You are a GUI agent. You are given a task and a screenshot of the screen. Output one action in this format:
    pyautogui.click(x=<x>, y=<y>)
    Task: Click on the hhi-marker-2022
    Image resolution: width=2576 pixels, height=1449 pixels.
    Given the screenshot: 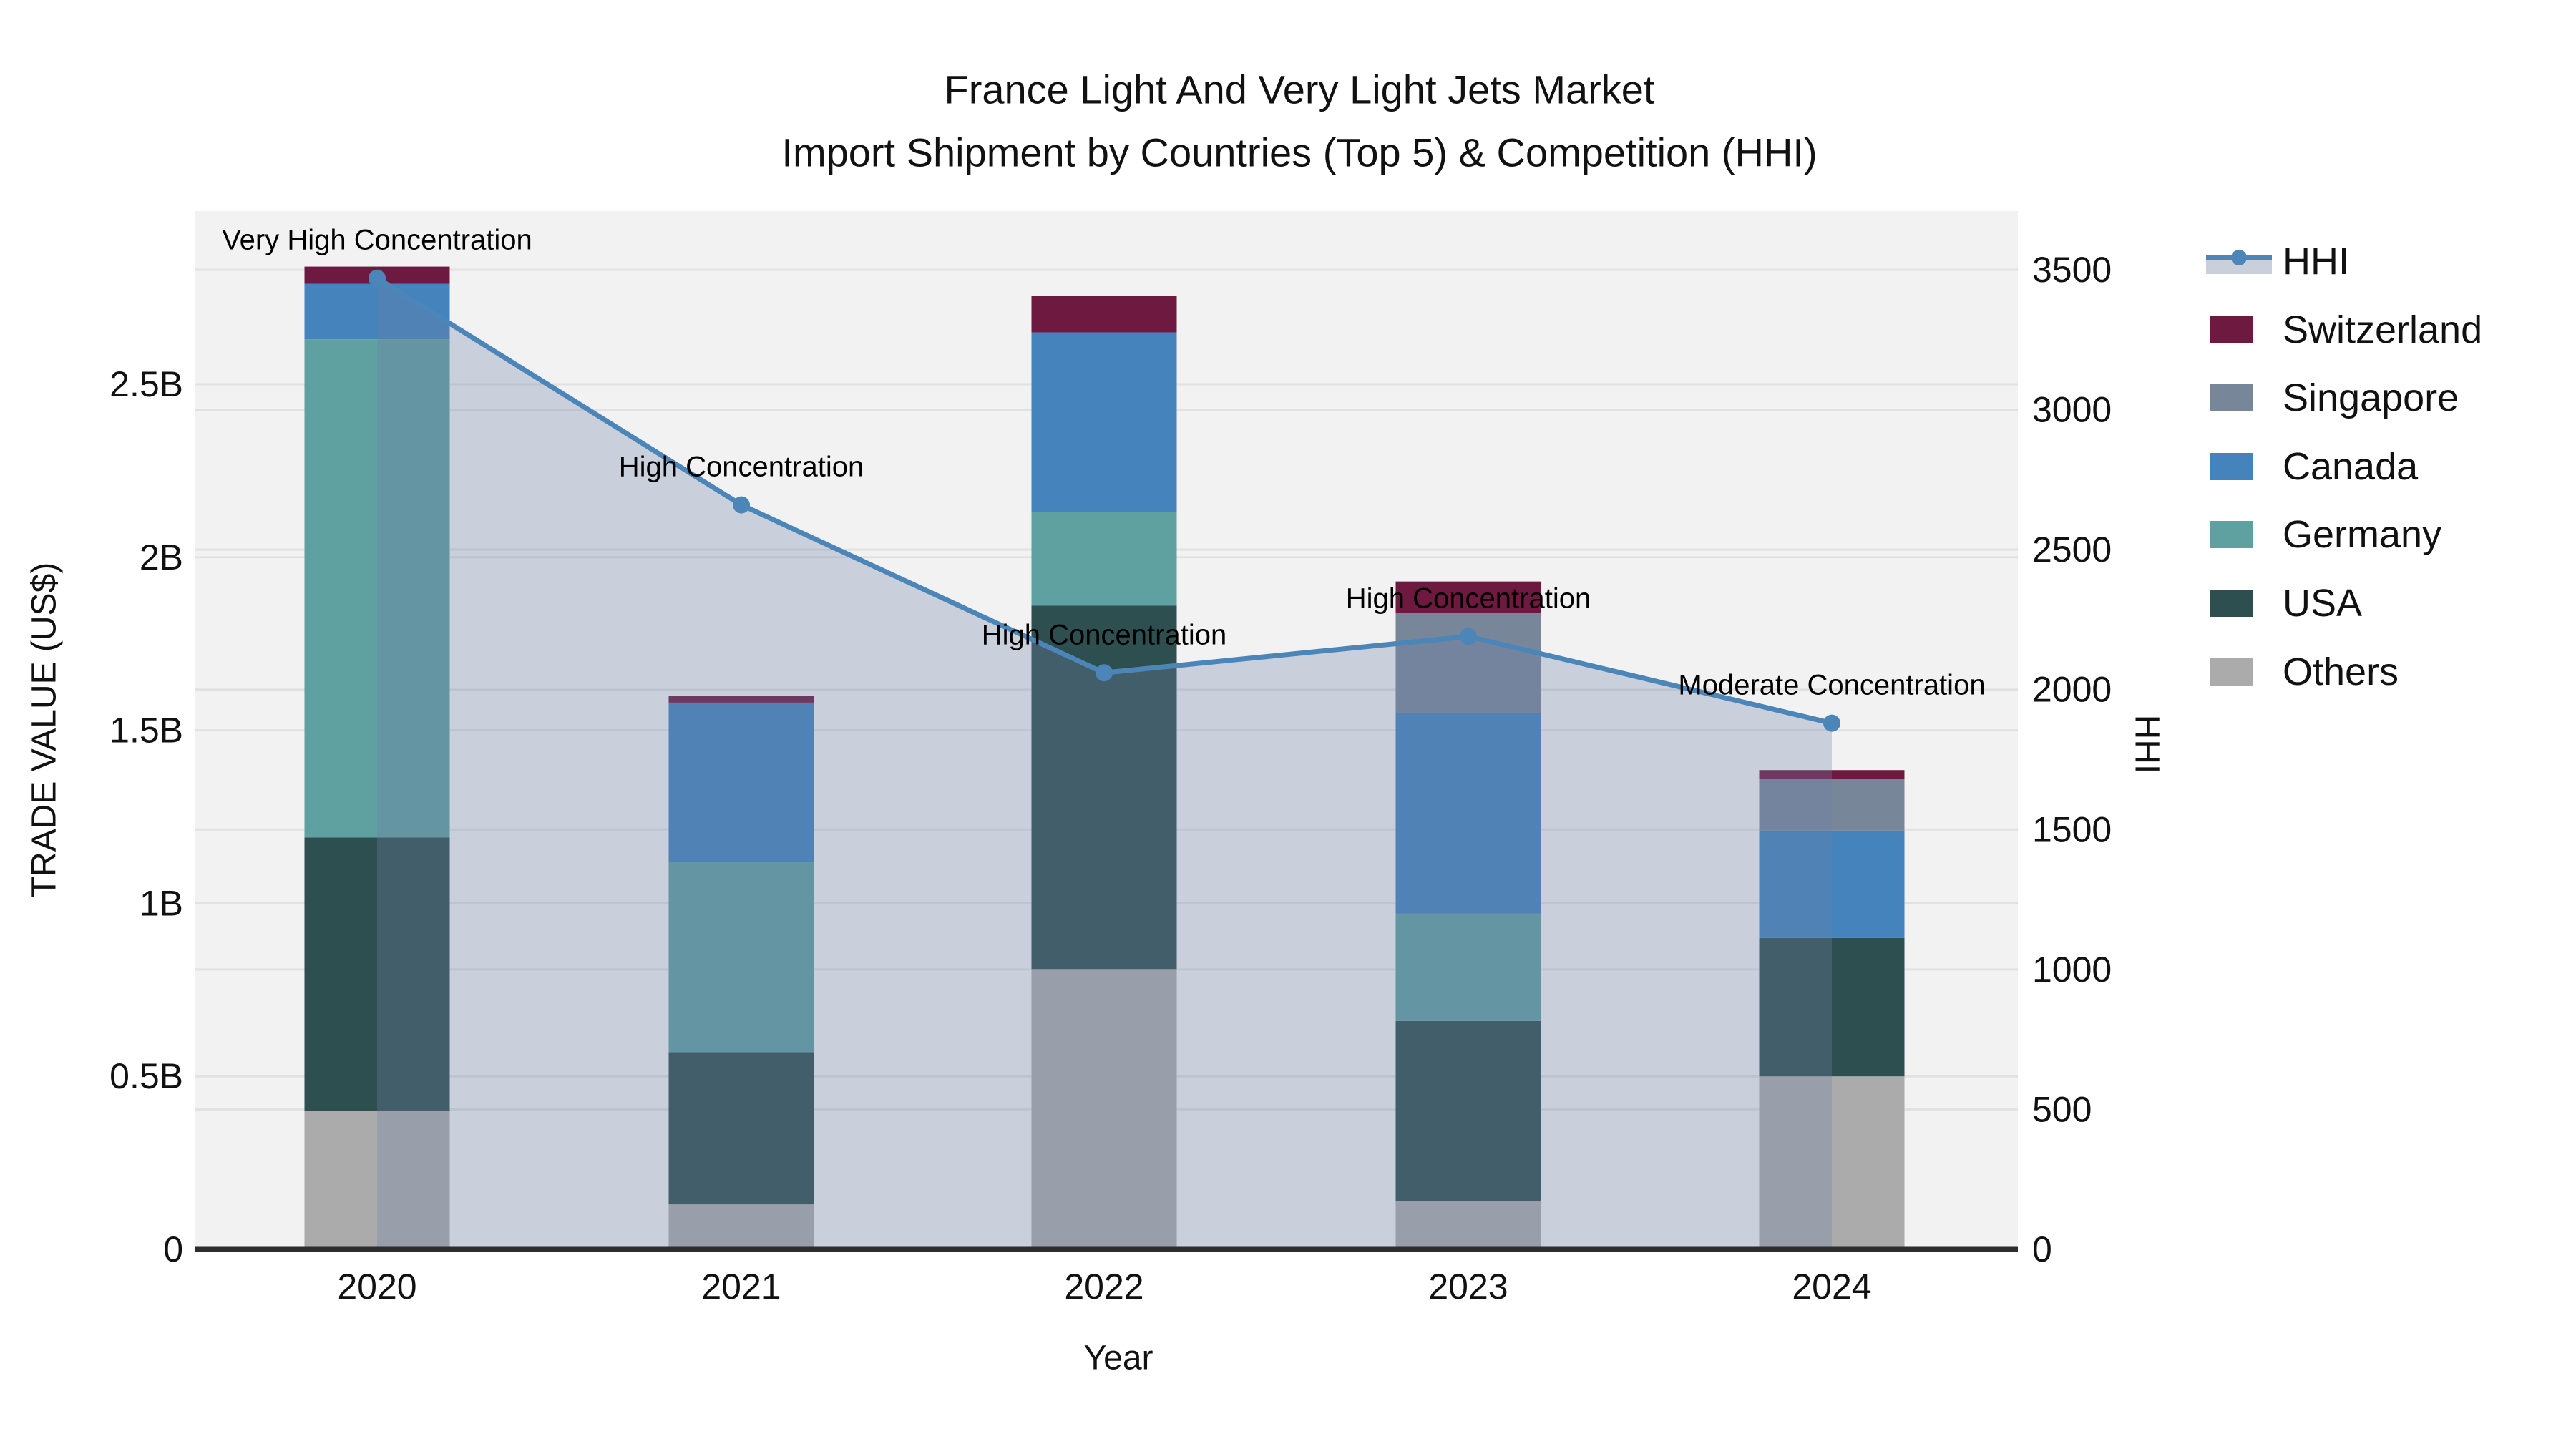 What is the action you would take?
    pyautogui.click(x=1104, y=673)
    